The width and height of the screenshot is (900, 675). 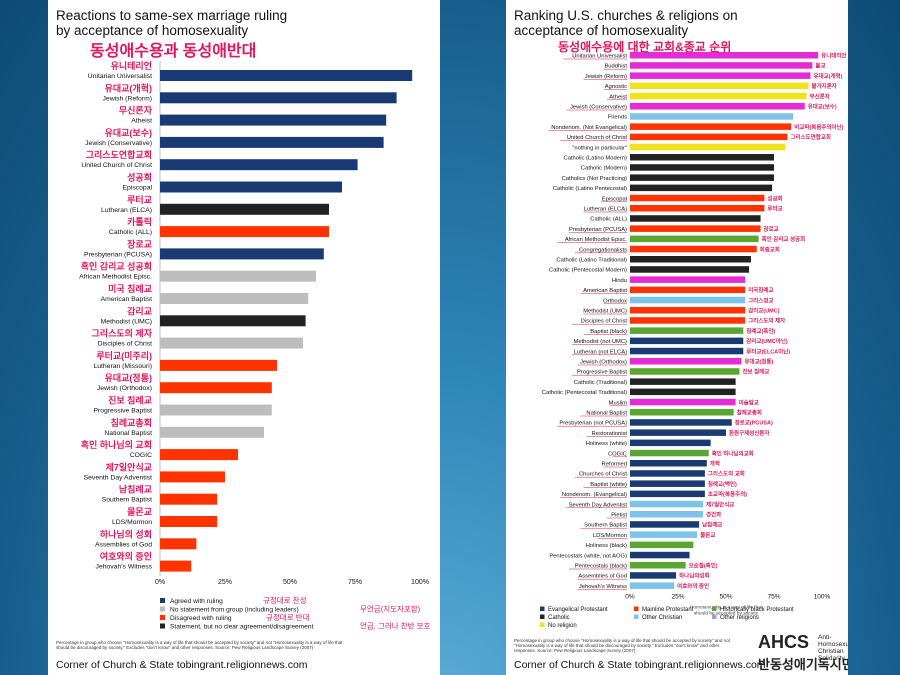 I want to click on right-tick-label: 0%, so click(x=630, y=597).